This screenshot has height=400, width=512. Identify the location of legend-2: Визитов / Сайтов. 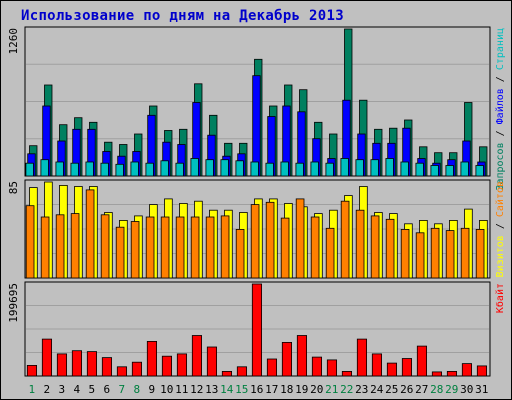
(500, 229).